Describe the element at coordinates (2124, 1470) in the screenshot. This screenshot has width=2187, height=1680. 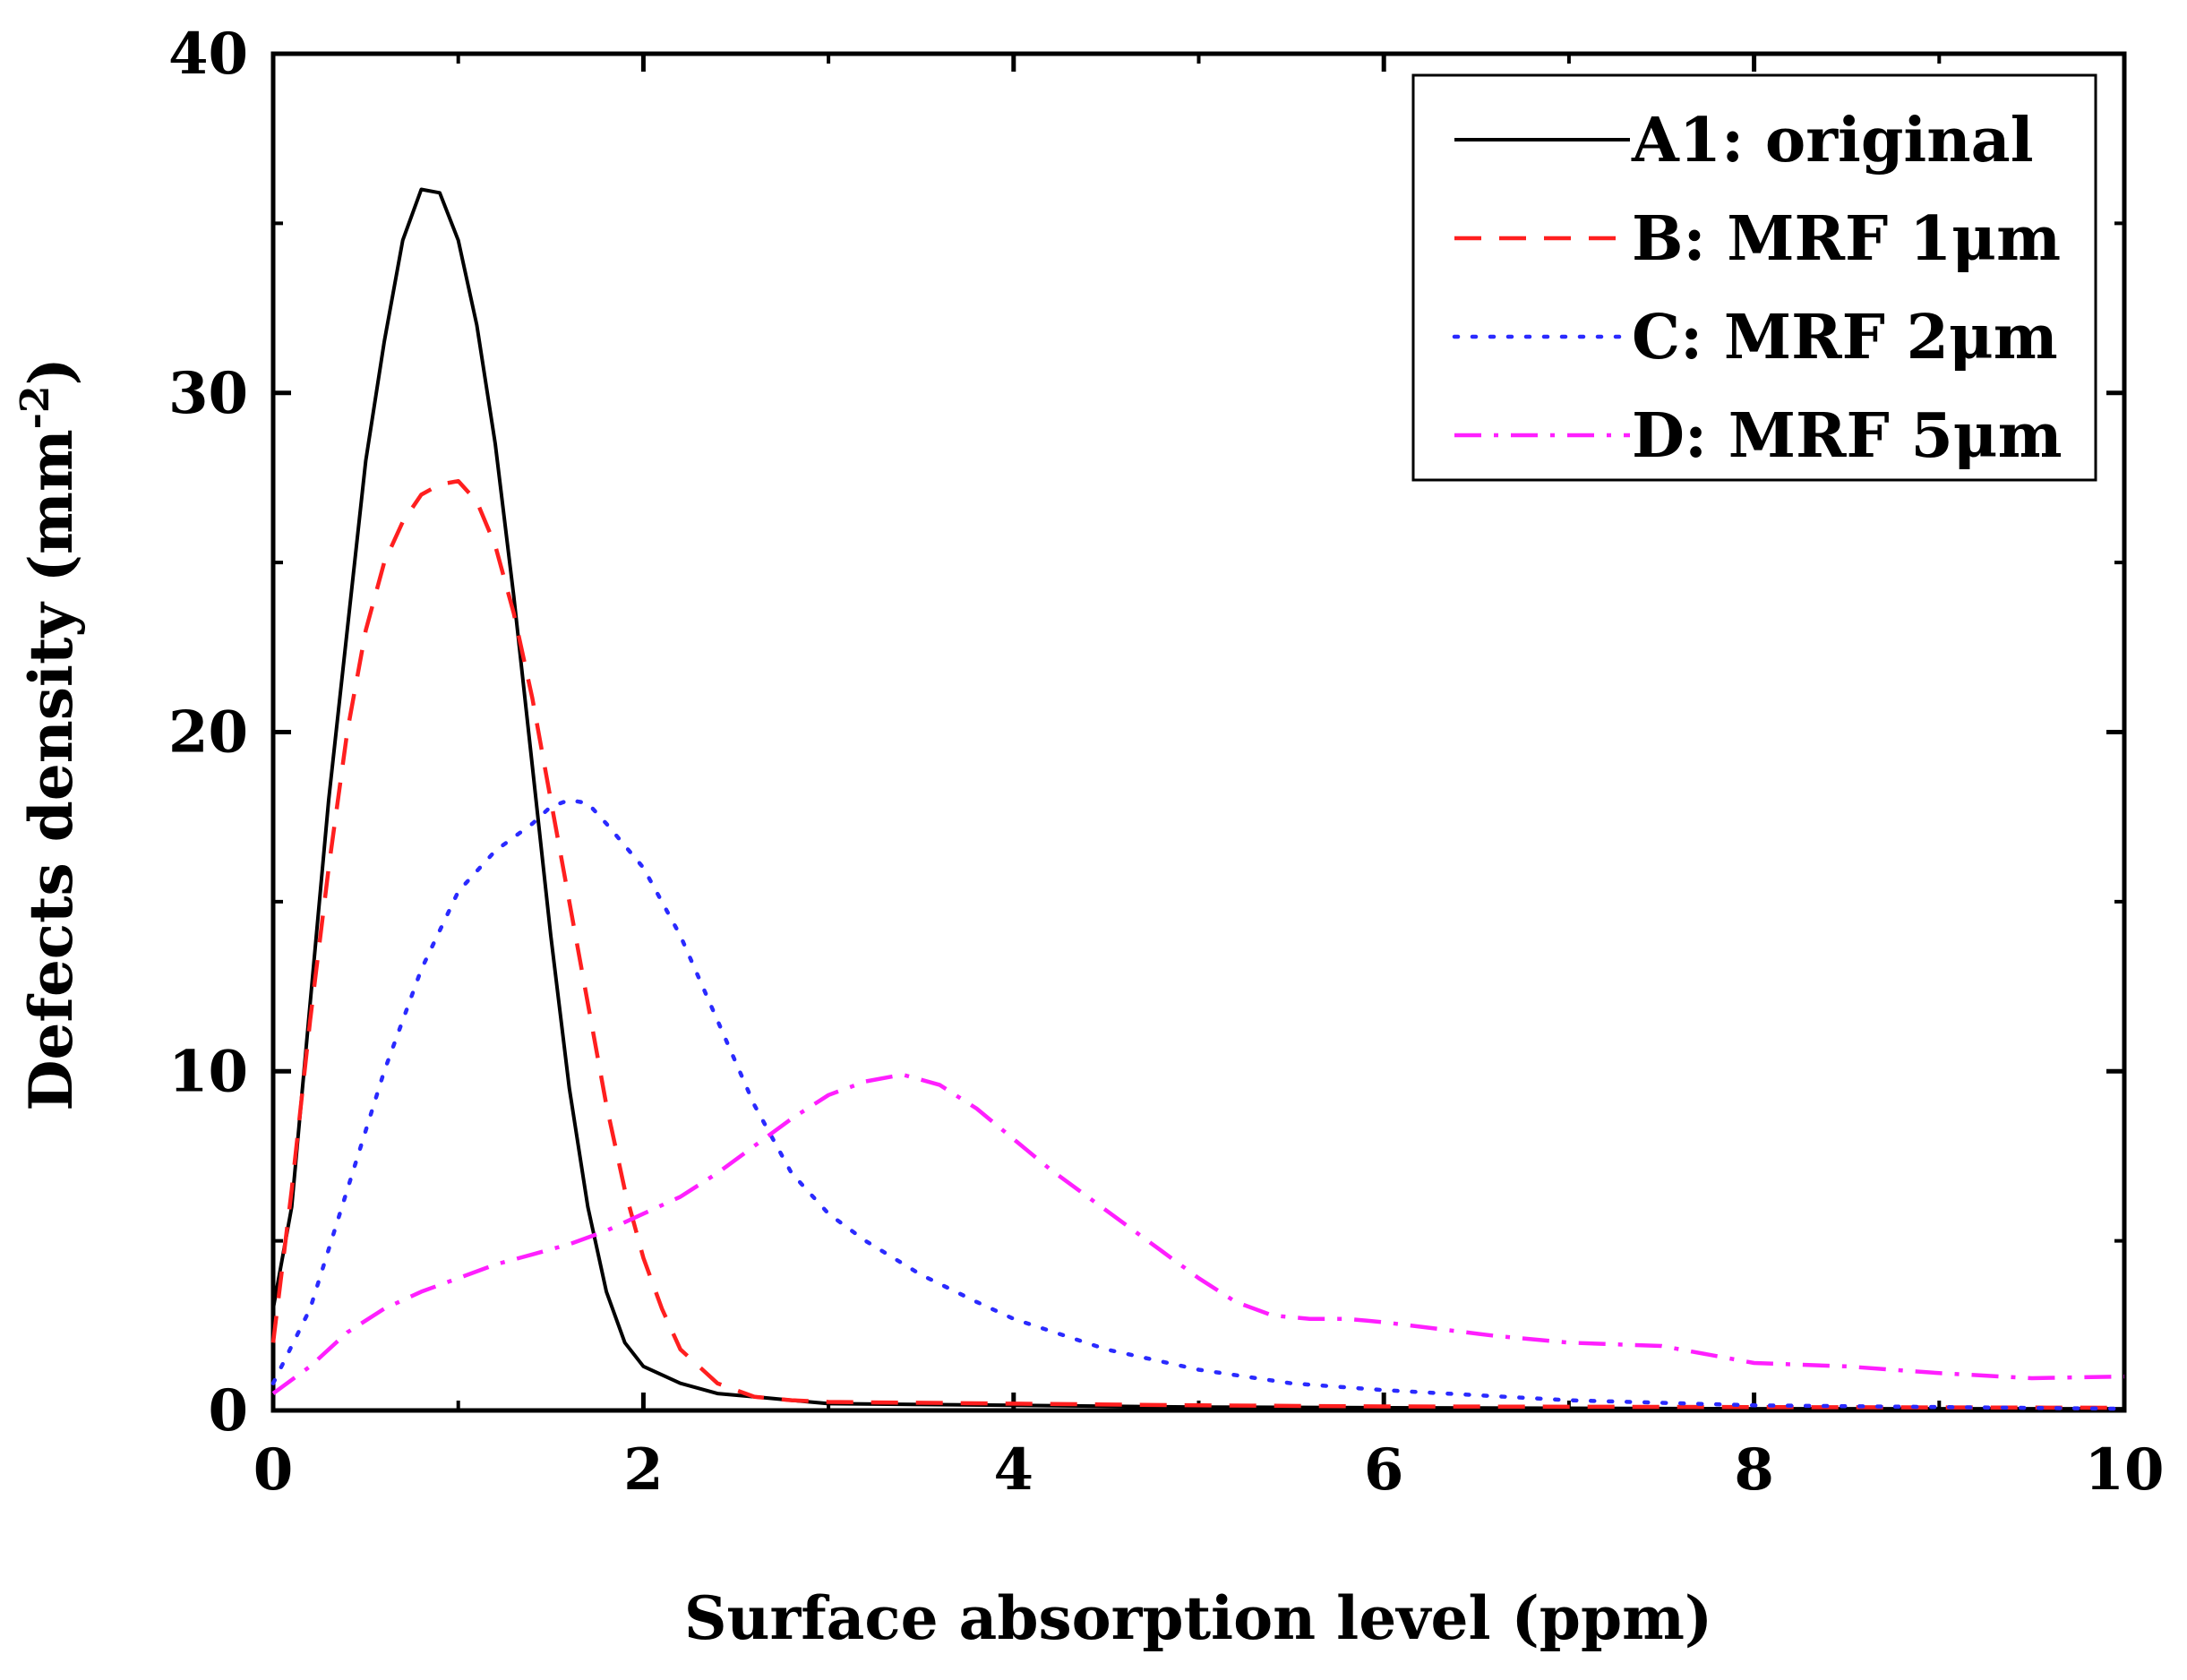
I see `x-tick-label: 10` at that location.